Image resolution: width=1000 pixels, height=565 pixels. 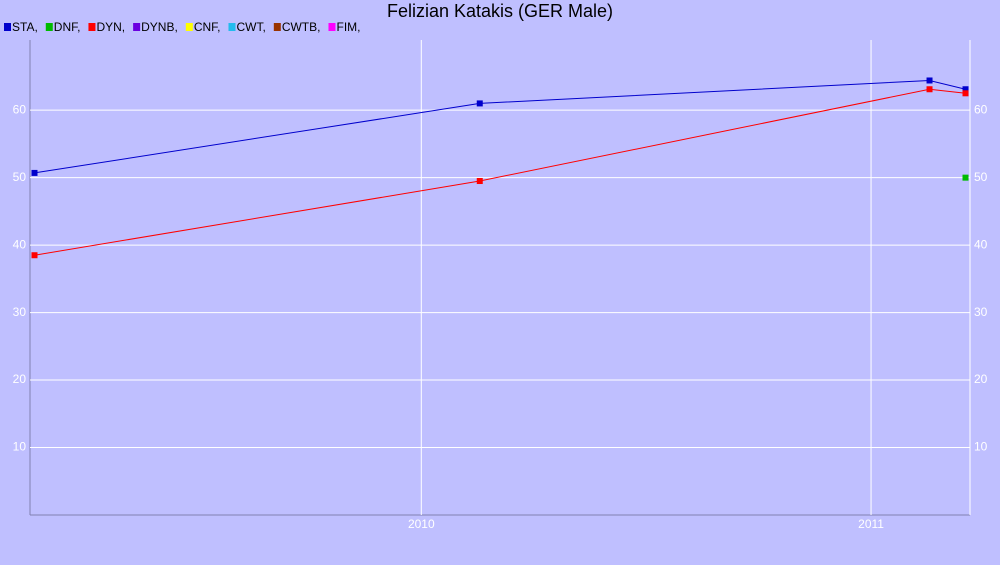 I want to click on legend-label: DYN,, so click(x=110, y=27).